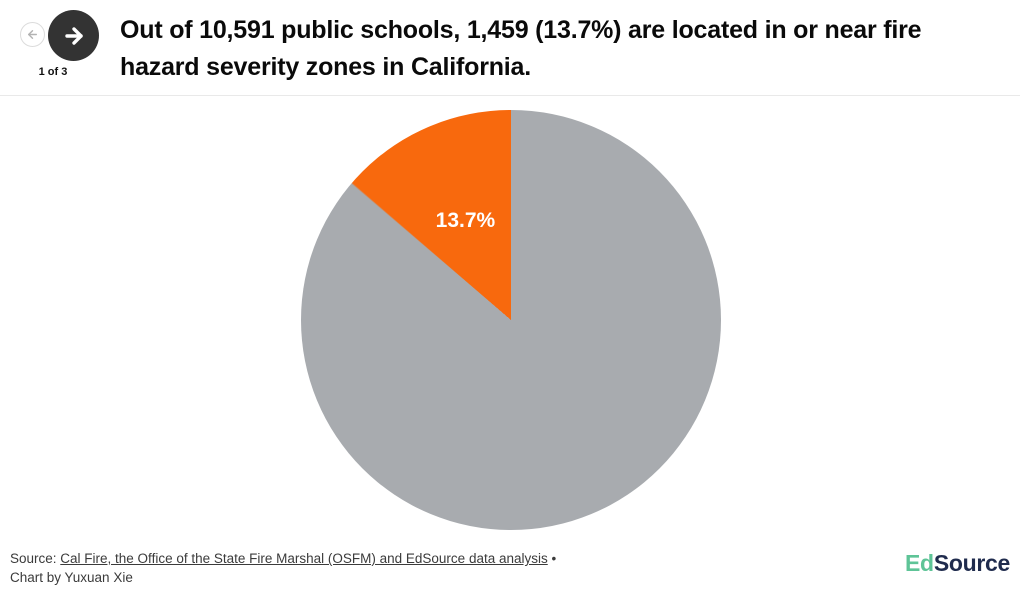  I want to click on arrow-left-icon, so click(32, 34).